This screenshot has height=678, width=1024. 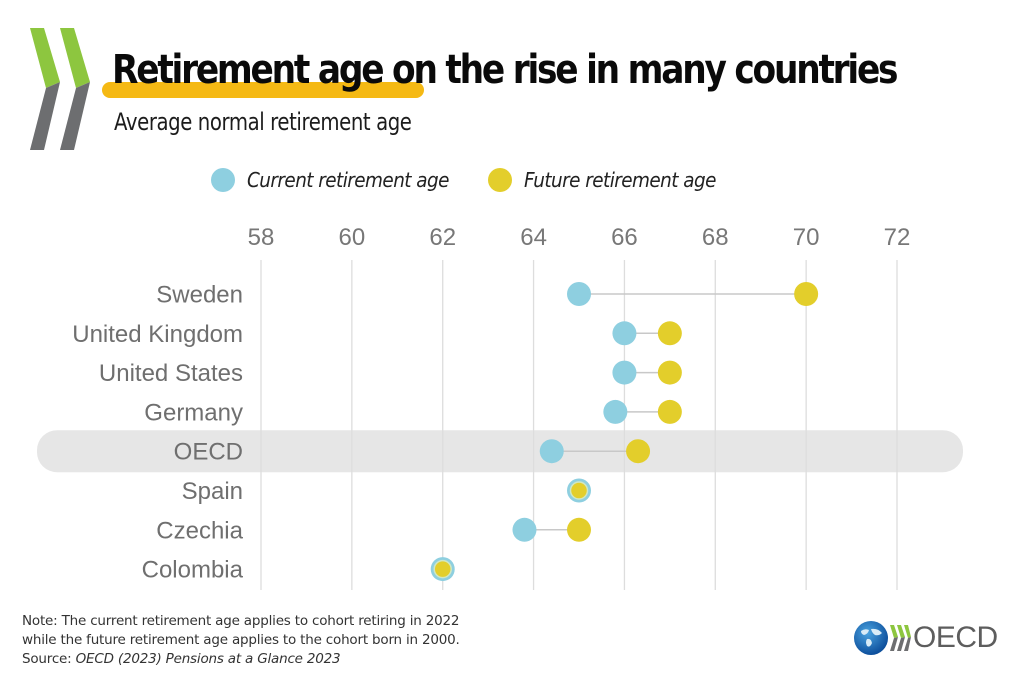 I want to click on category-label: Spain, so click(x=212, y=491).